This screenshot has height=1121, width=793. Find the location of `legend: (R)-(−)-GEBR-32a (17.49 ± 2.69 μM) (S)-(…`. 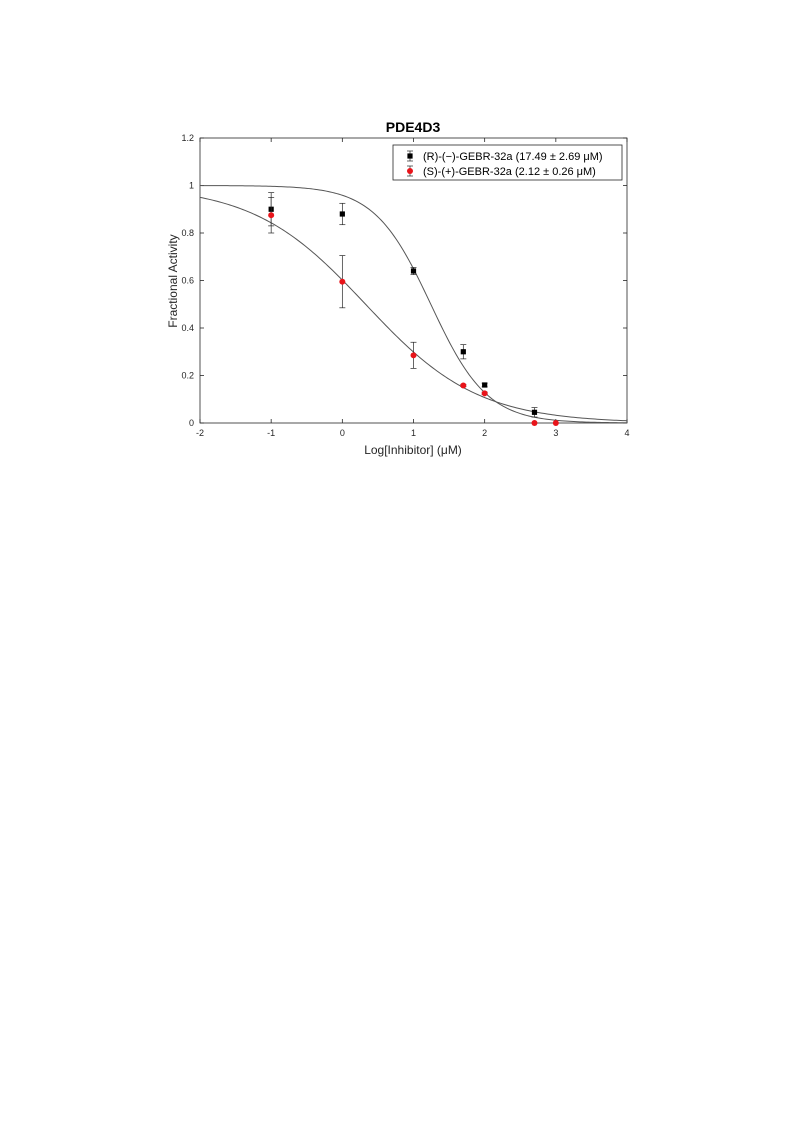

legend: (R)-(−)-GEBR-32a (17.49 ± 2.69 μM) (S)-(… is located at coordinates (507, 162).